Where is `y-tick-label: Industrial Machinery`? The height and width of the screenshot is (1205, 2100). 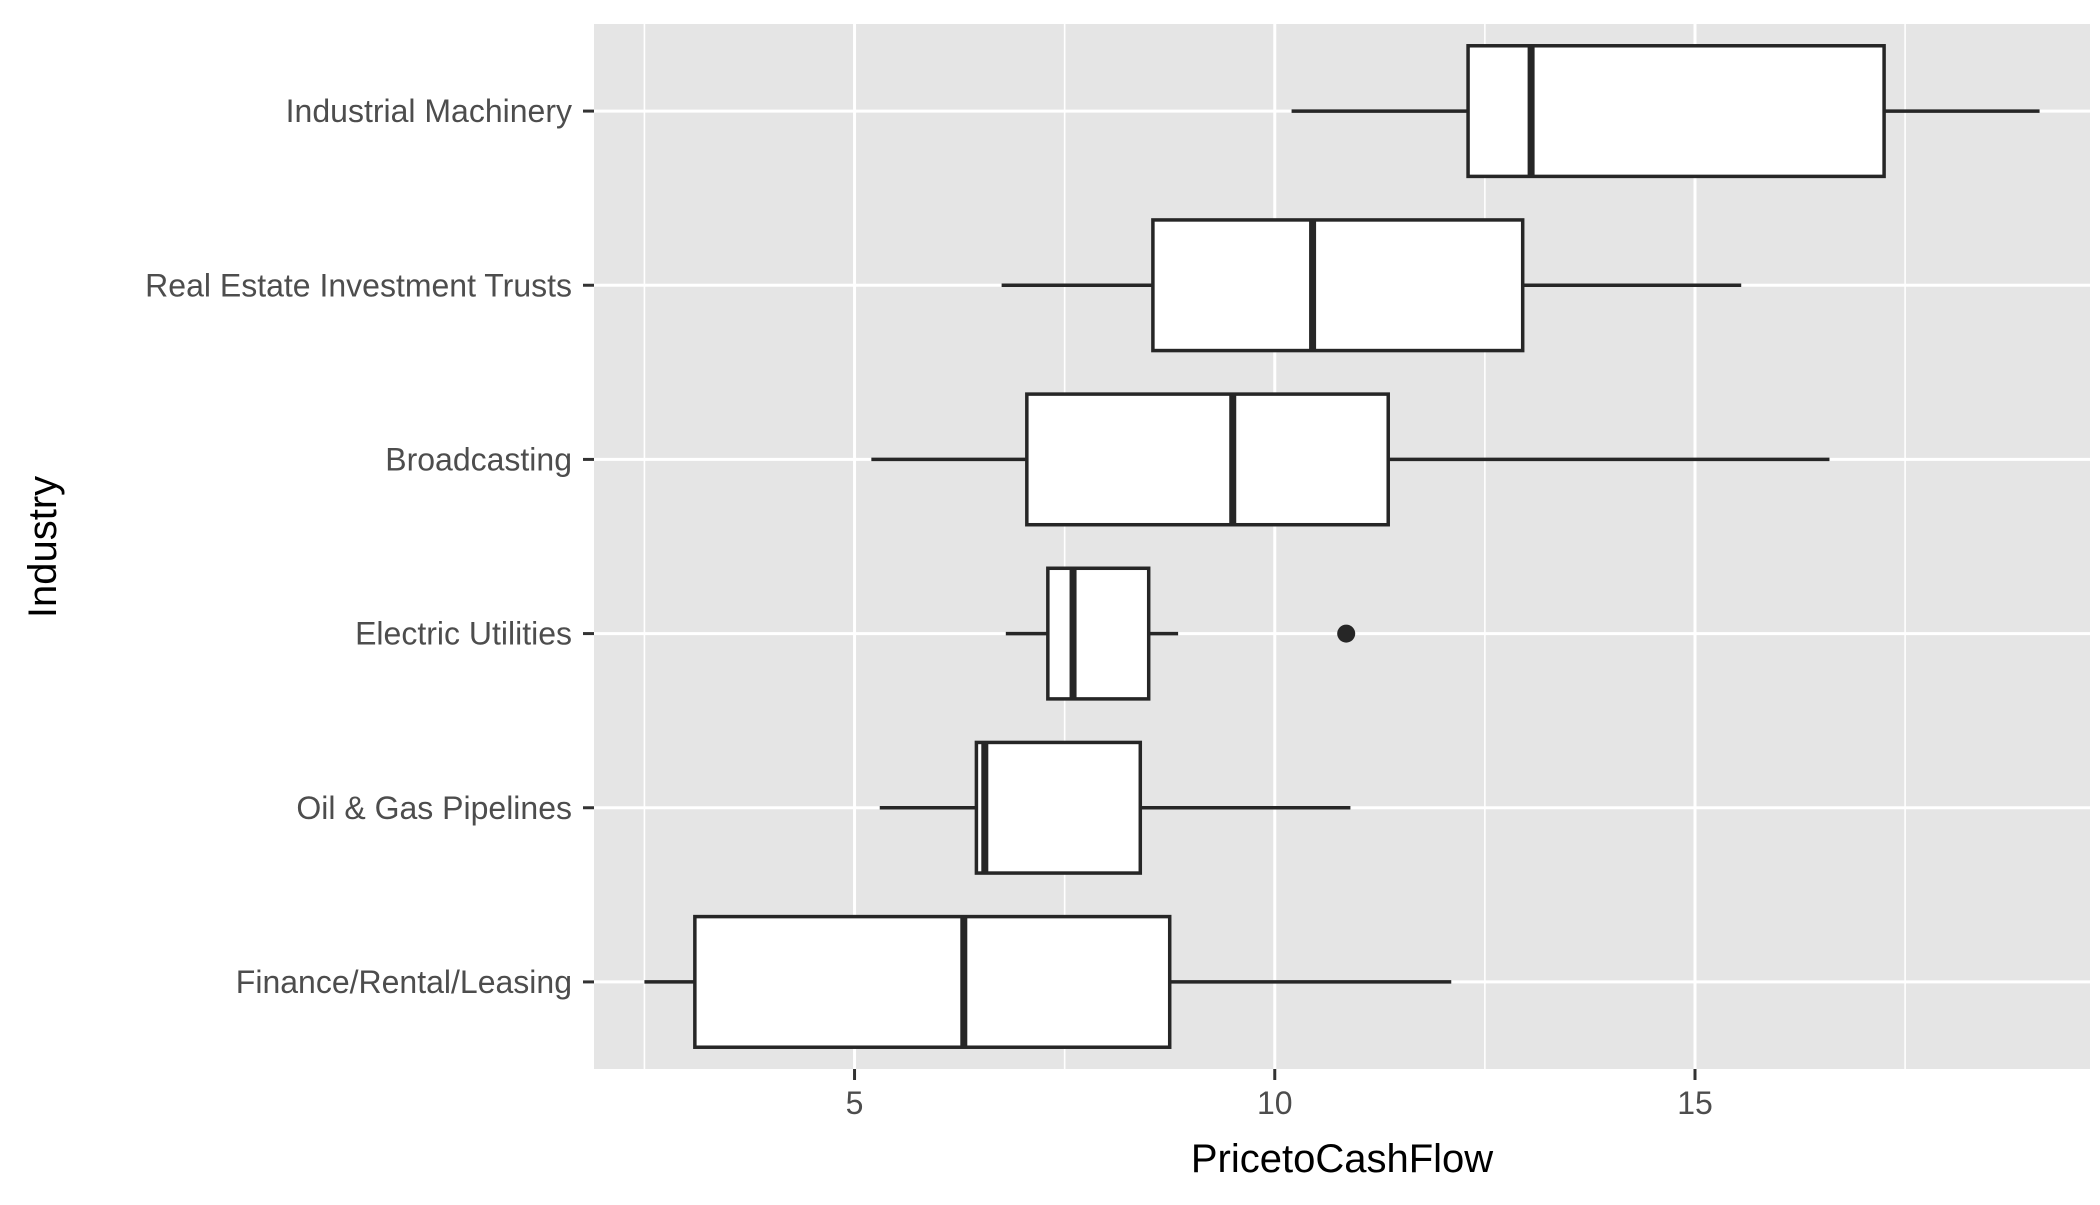
y-tick-label: Industrial Machinery is located at coordinates (429, 111).